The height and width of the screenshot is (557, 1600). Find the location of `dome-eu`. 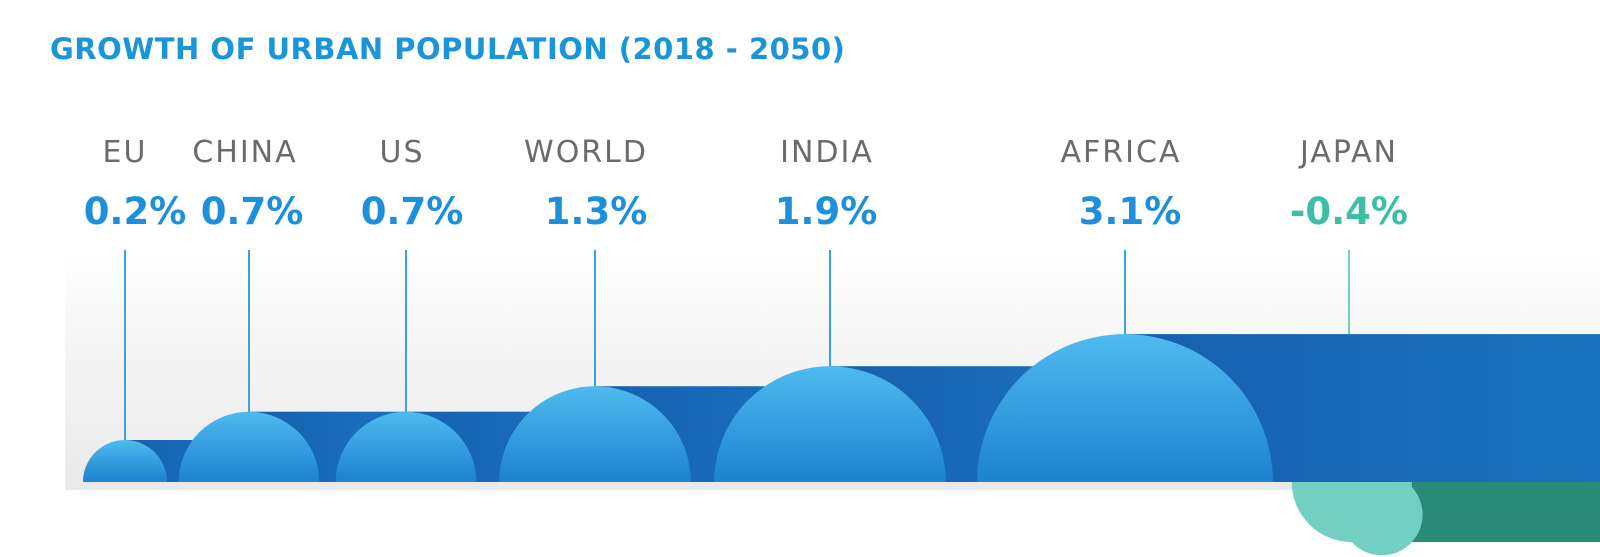

dome-eu is located at coordinates (125, 461).